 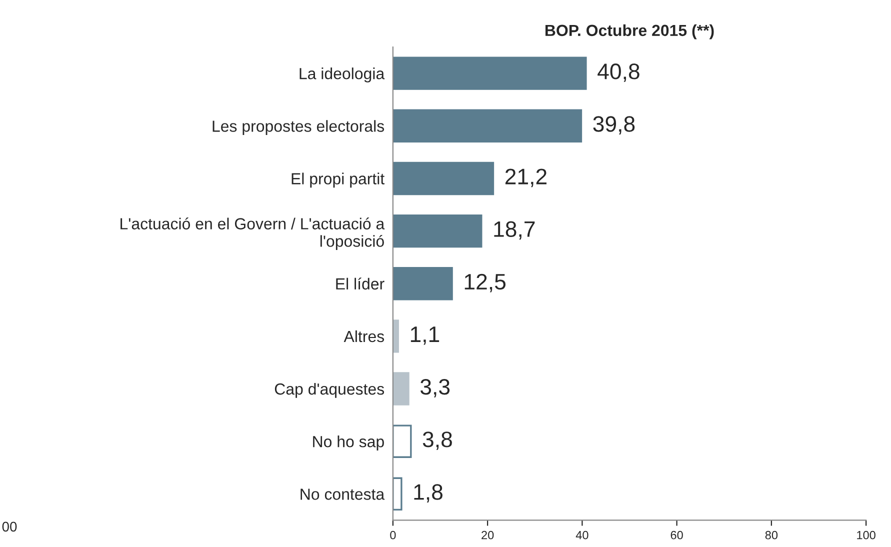 What do you see at coordinates (866, 535) in the screenshot?
I see `x-tick-label: 100` at bounding box center [866, 535].